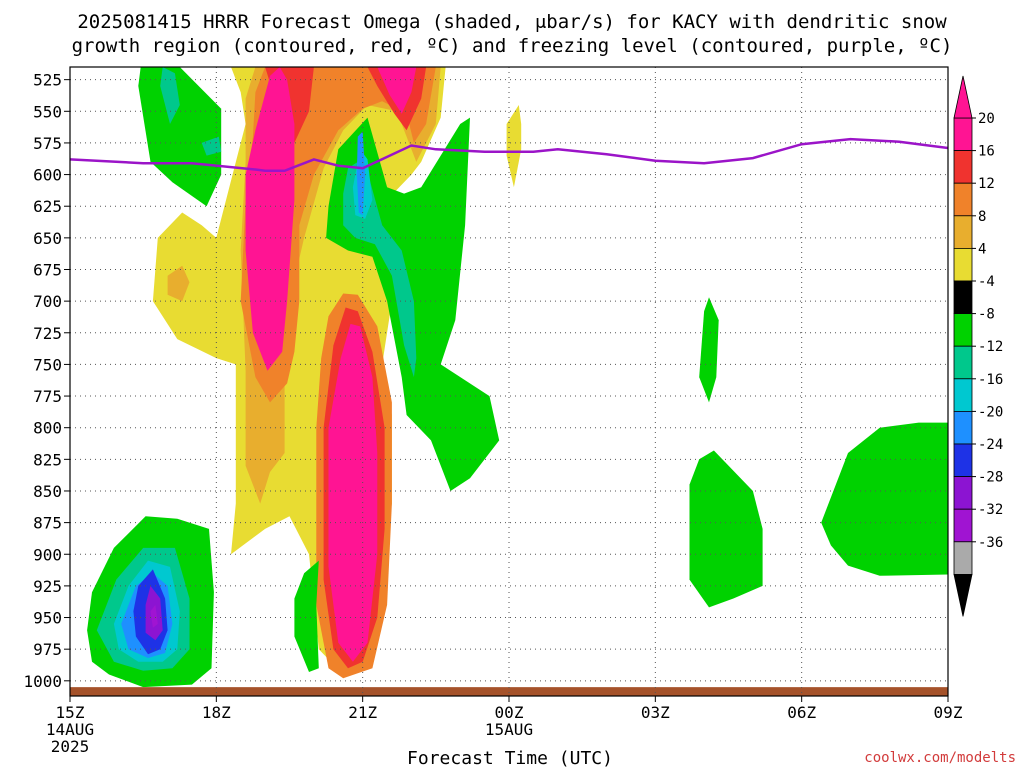  Describe the element at coordinates (655, 712) in the screenshot. I see `x-tick-label: 03Z` at that location.